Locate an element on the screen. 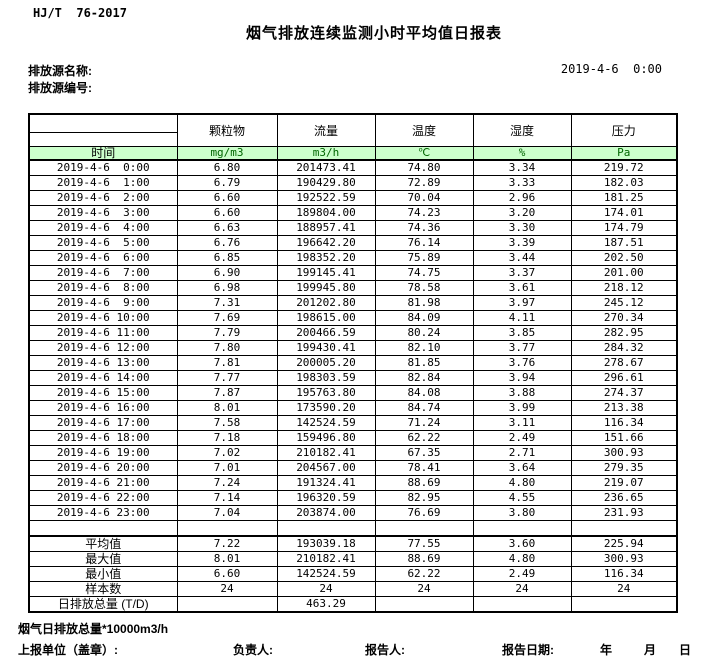 The image size is (704, 663). value-cell: 3.99 is located at coordinates (522, 408).